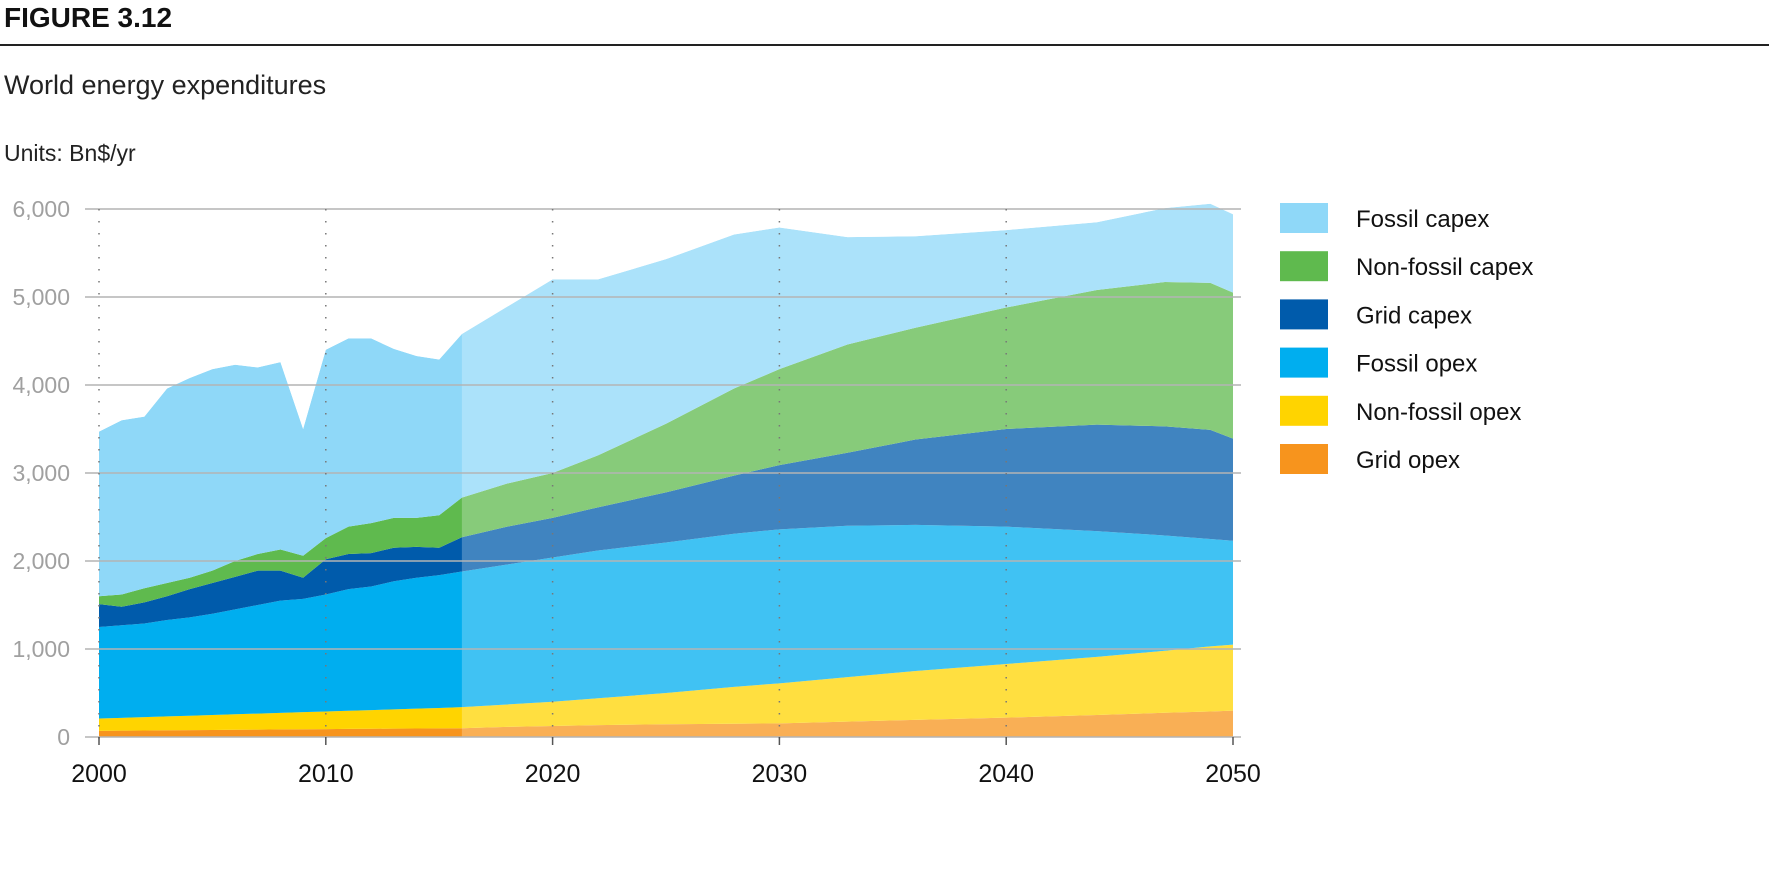  I want to click on legend-label: Non-fossil opex, so click(1438, 412).